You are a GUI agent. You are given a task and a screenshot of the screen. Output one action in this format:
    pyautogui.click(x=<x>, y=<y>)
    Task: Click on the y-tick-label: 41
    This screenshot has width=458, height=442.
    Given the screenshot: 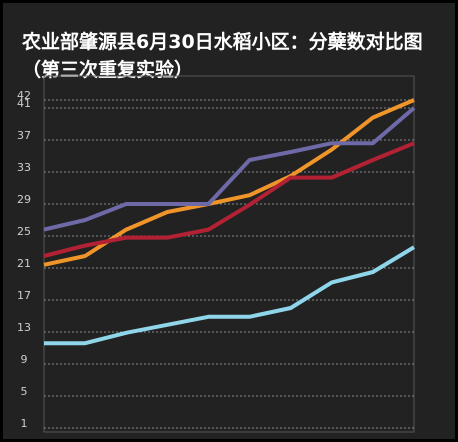 What is the action you would take?
    pyautogui.click(x=24, y=103)
    